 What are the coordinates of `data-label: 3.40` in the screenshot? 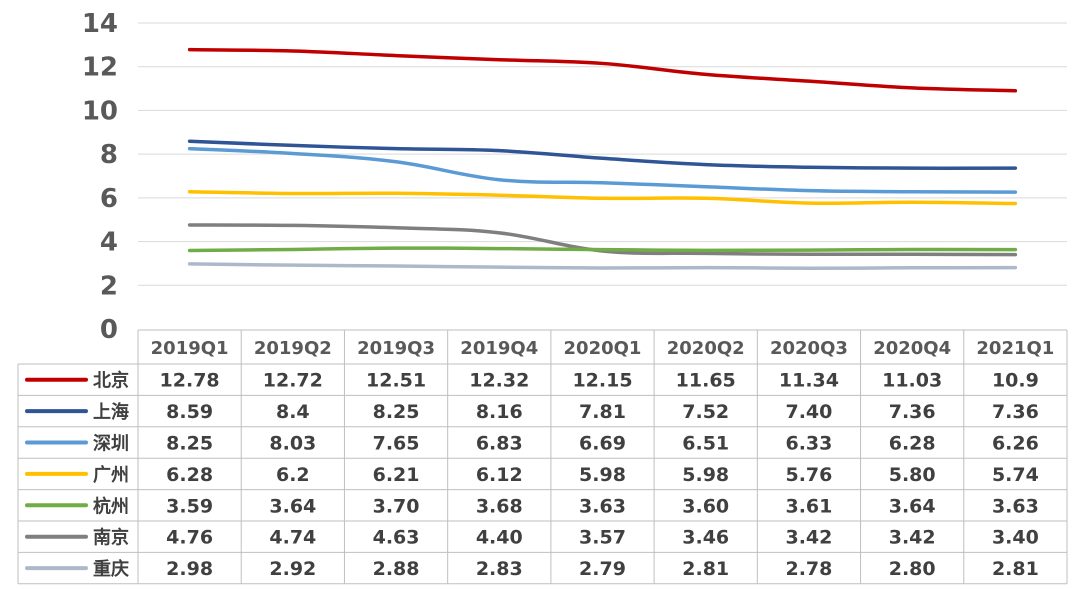 It's located at (1015, 538).